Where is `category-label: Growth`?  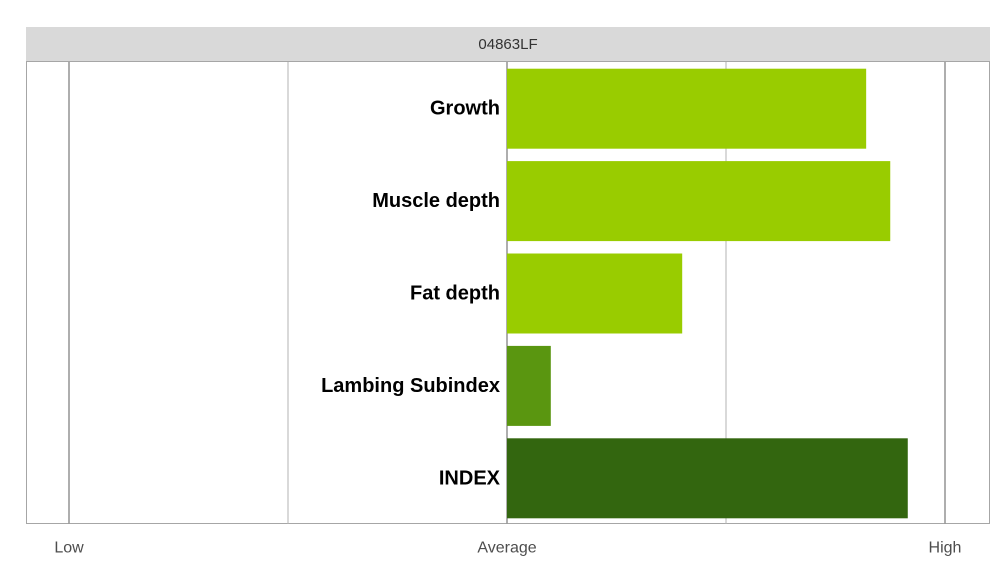
category-label: Growth is located at coordinates (465, 109).